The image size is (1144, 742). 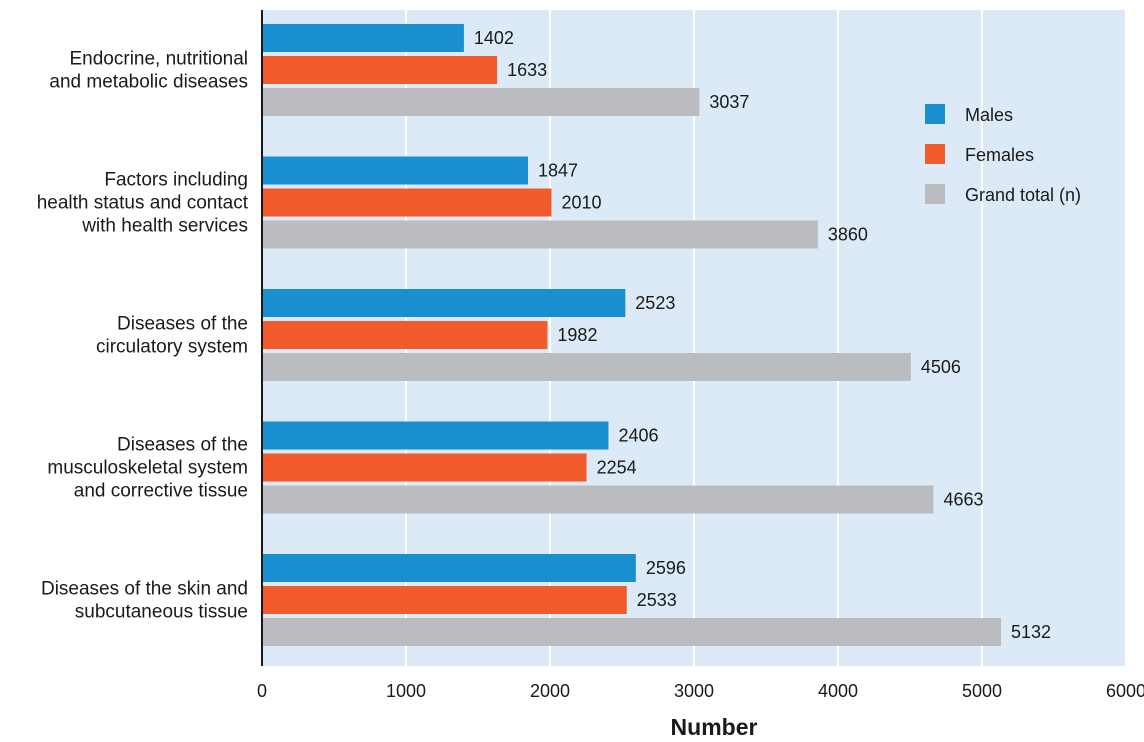 I want to click on data-label-1-1: 2010, so click(x=581, y=203).